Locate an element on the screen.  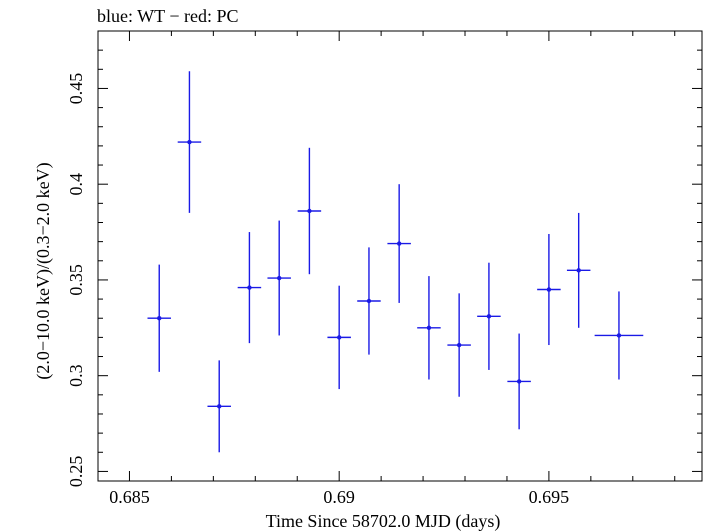
y-tick-label: 0.4 is located at coordinates (76, 184).